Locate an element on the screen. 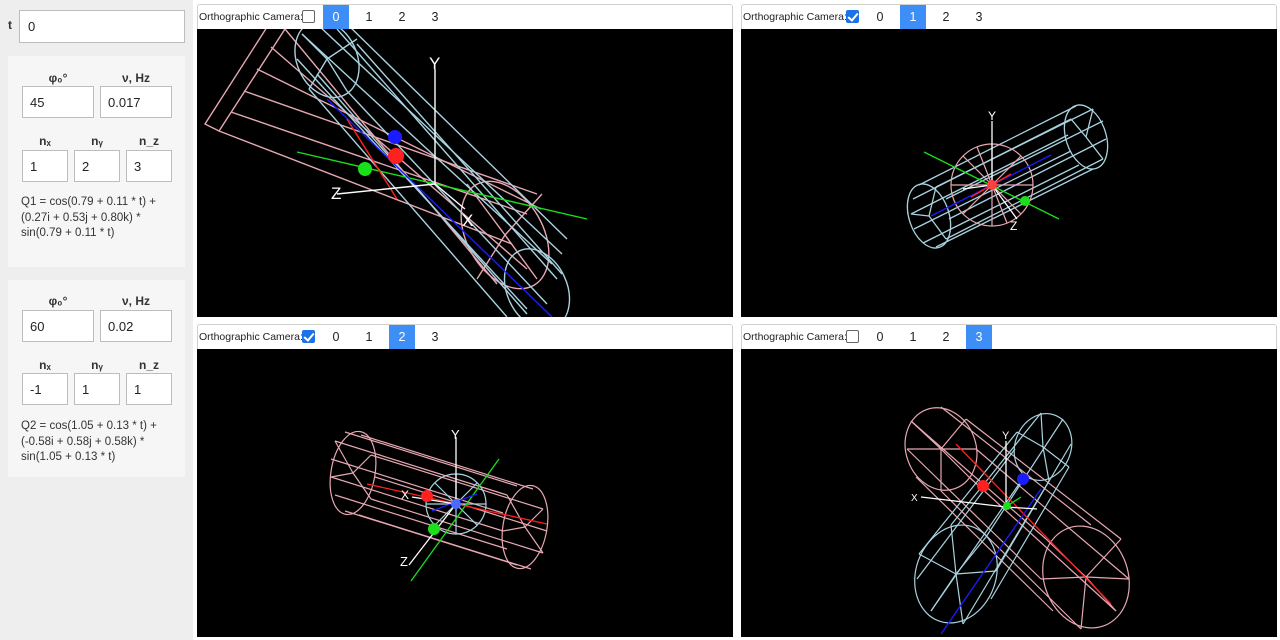  time-row: t is located at coordinates (96, 27).